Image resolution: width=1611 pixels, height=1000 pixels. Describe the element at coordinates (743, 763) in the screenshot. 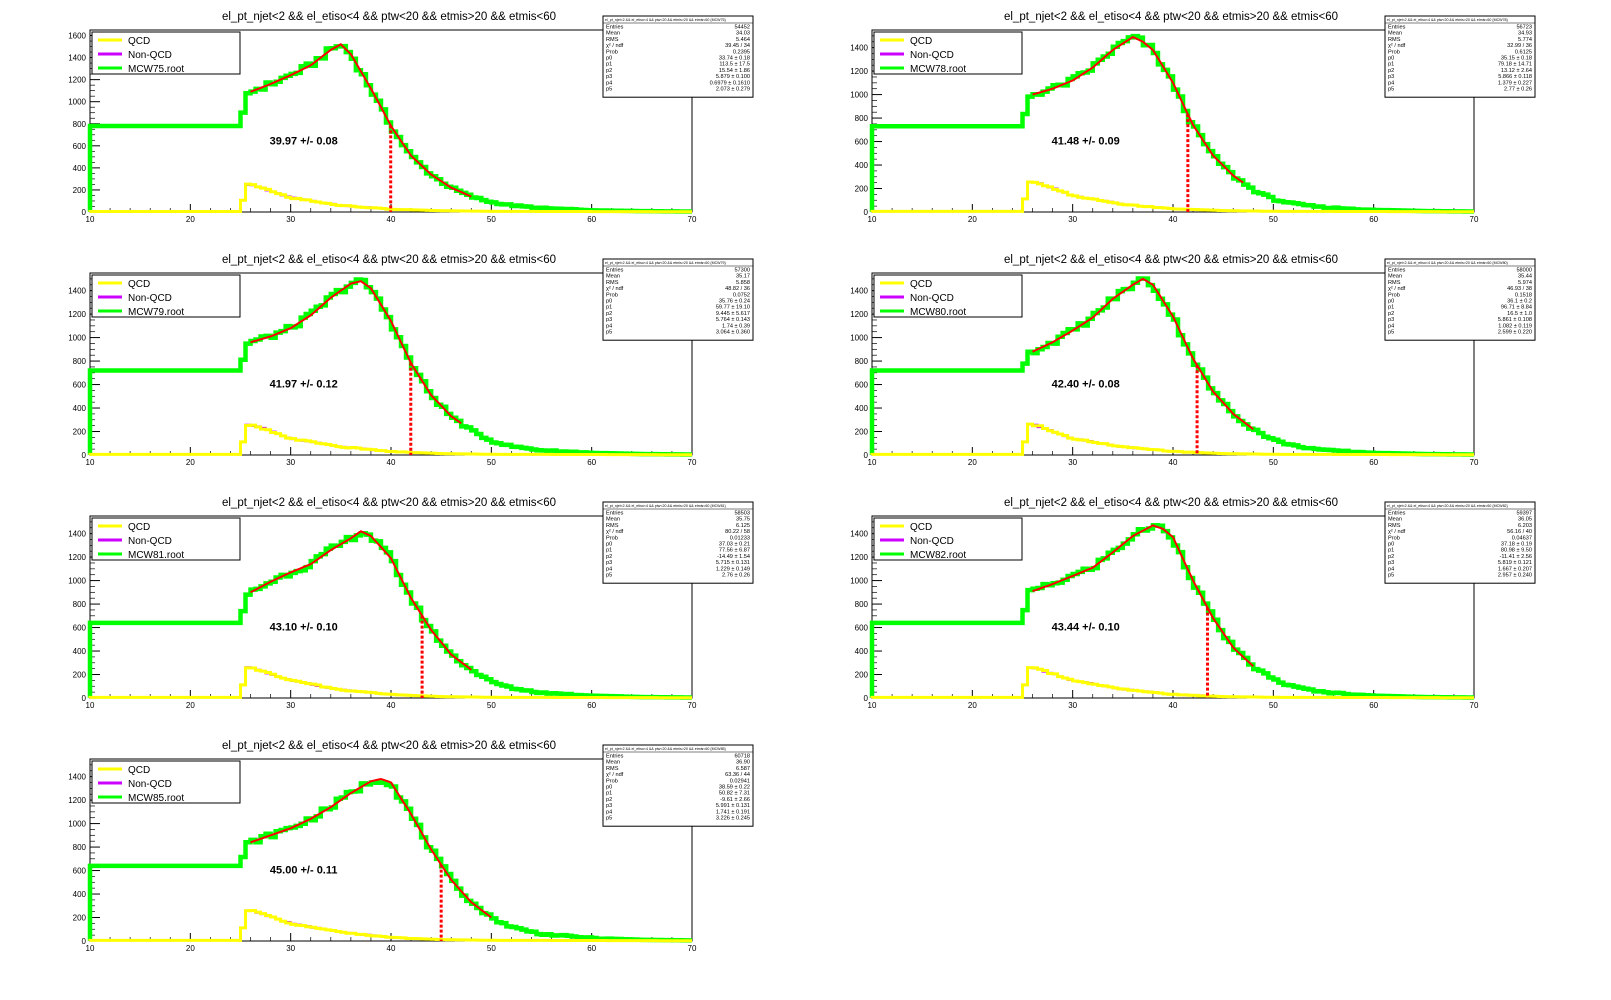

I see `stats-value: 36.90` at that location.